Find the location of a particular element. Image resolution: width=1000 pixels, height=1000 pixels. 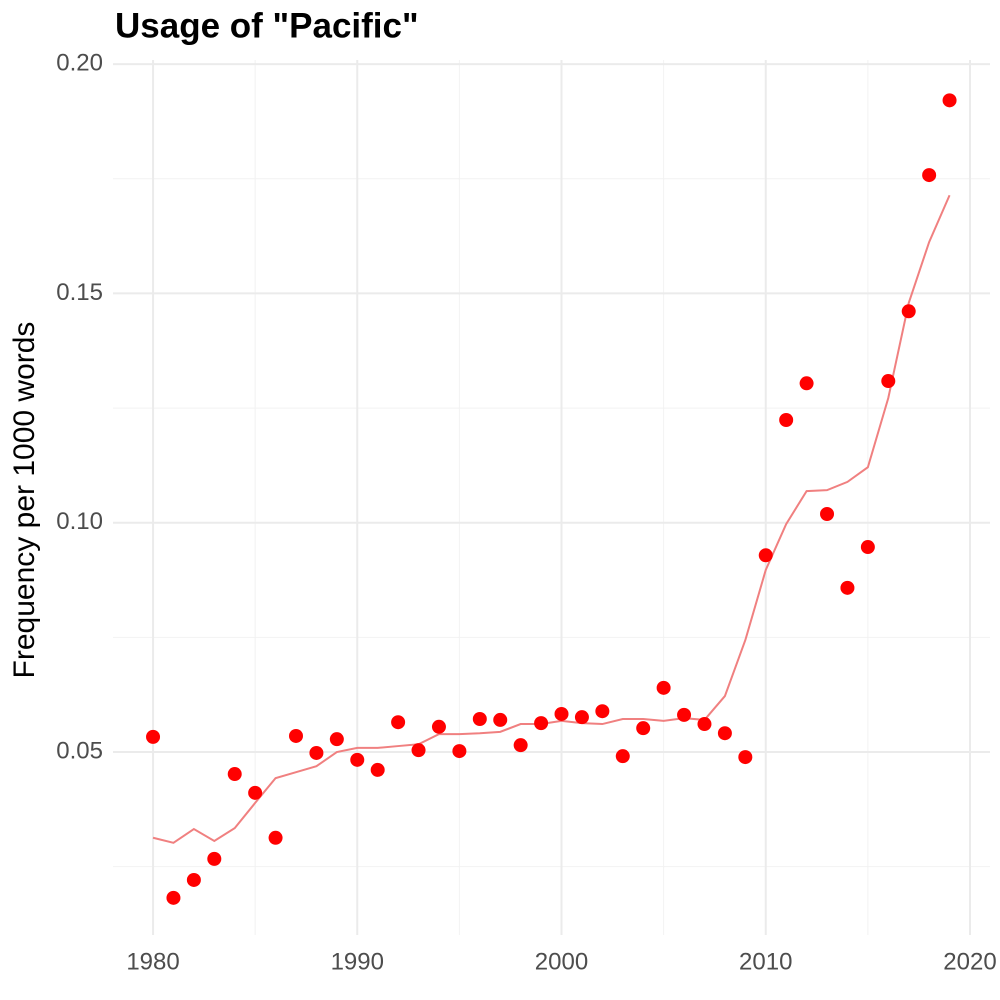

x-tick-label: 2000 is located at coordinates (561, 961).